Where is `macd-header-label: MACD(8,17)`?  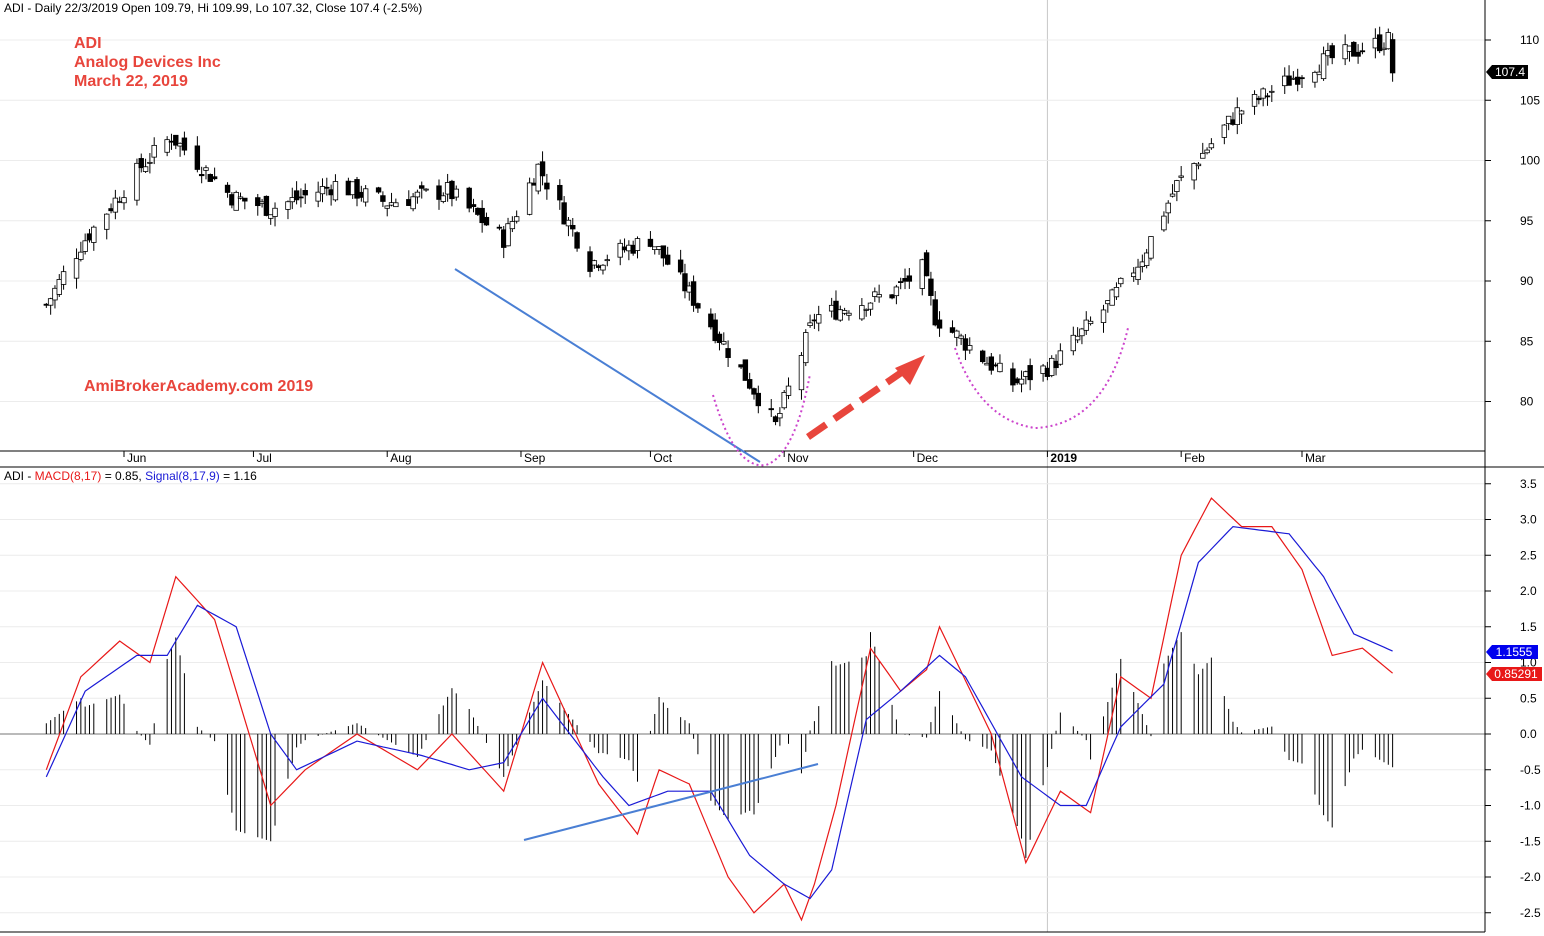 macd-header-label: MACD(8,17) is located at coordinates (68, 476).